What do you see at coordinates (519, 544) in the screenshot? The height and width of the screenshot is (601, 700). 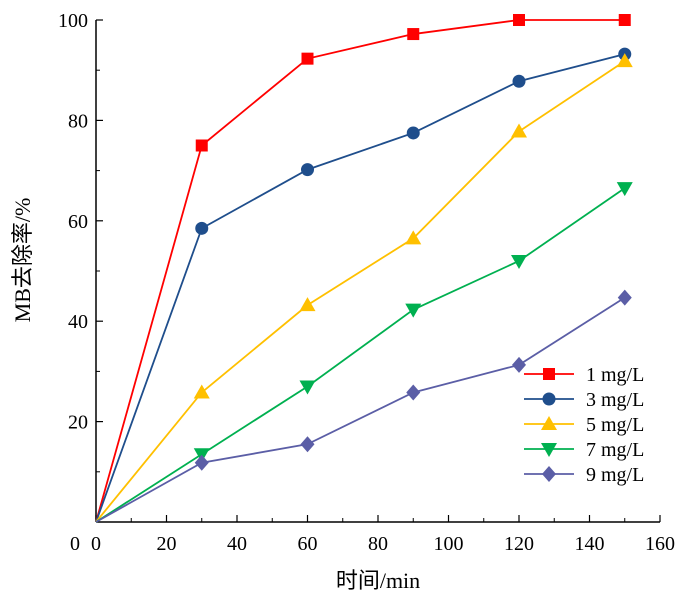 I see `x-tick-label: 120` at bounding box center [519, 544].